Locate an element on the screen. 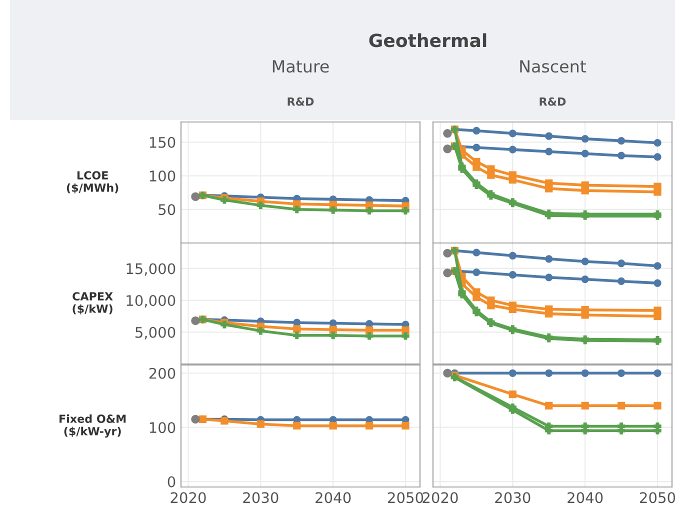 The height and width of the screenshot is (515, 675). y-tick-label: 5,000 is located at coordinates (156, 333).